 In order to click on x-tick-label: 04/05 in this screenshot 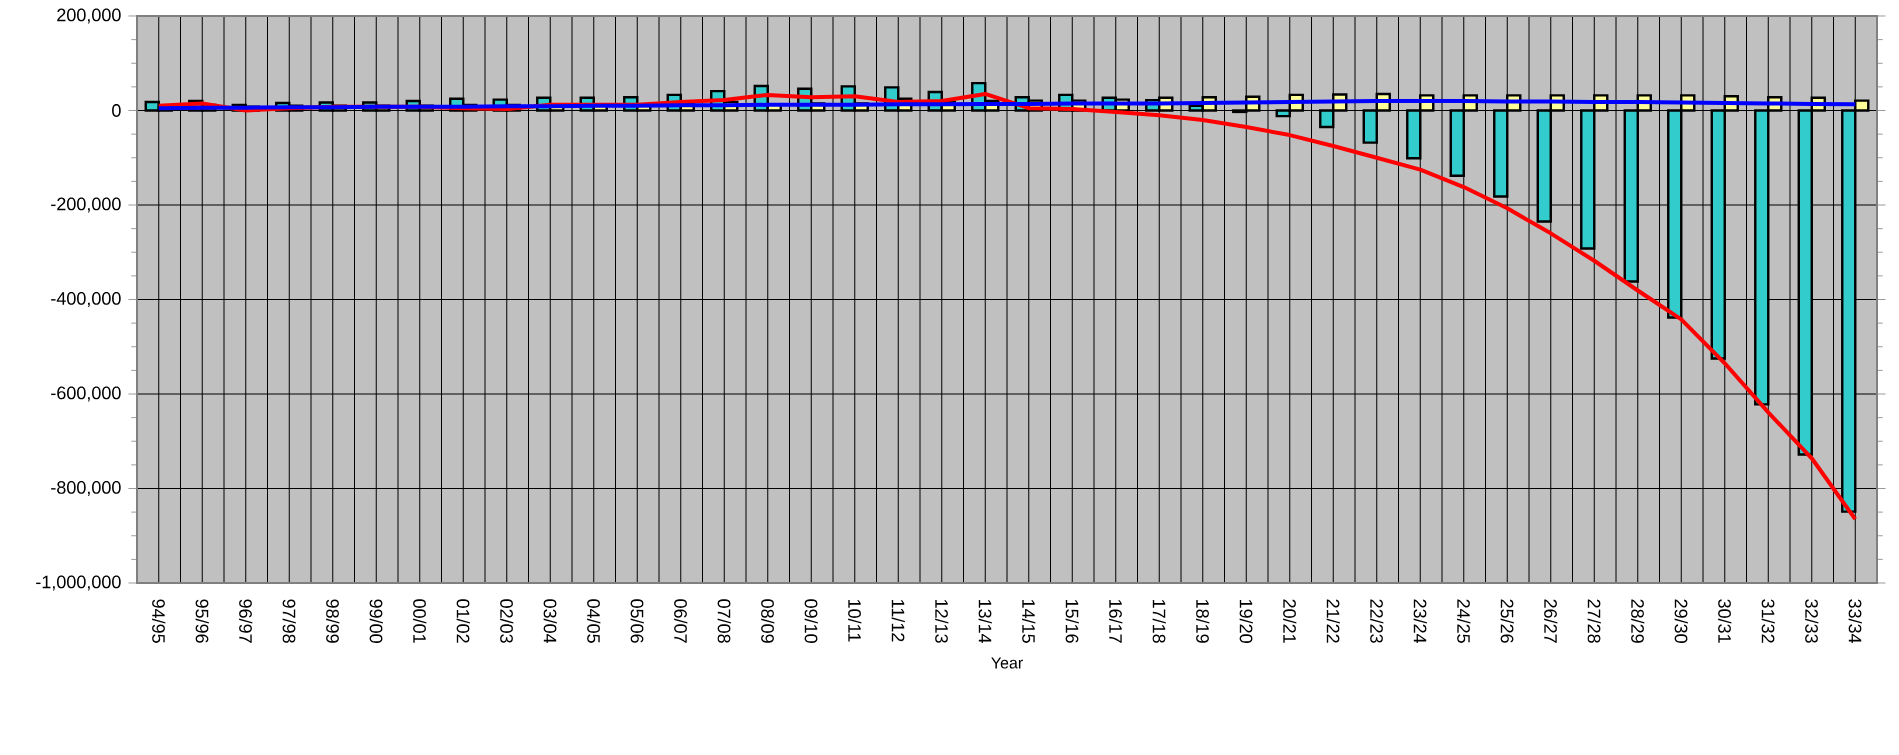, I will do `click(594, 621)`.